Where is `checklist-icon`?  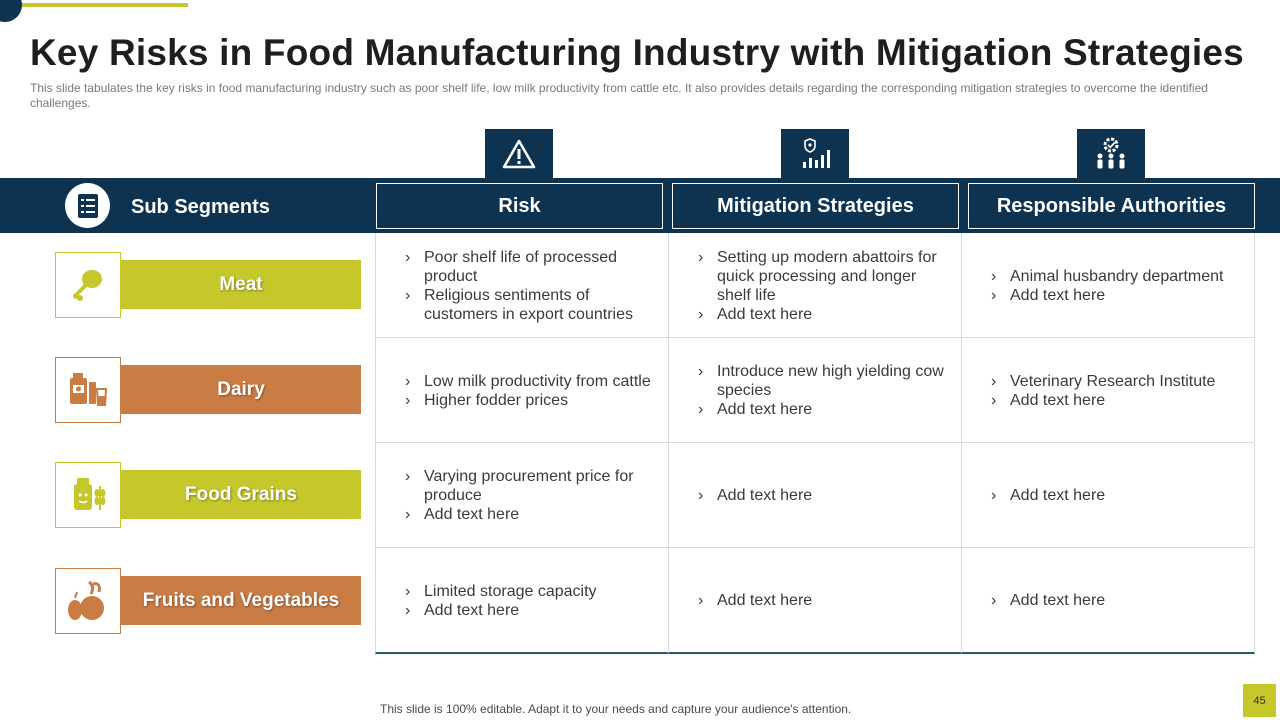 checklist-icon is located at coordinates (87, 205).